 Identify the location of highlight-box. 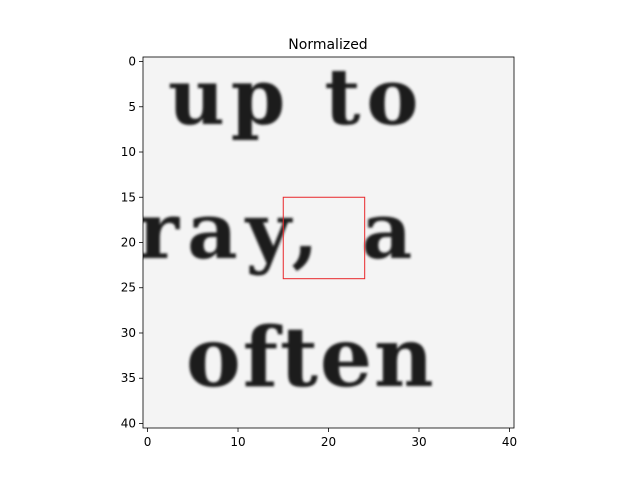
(324, 238).